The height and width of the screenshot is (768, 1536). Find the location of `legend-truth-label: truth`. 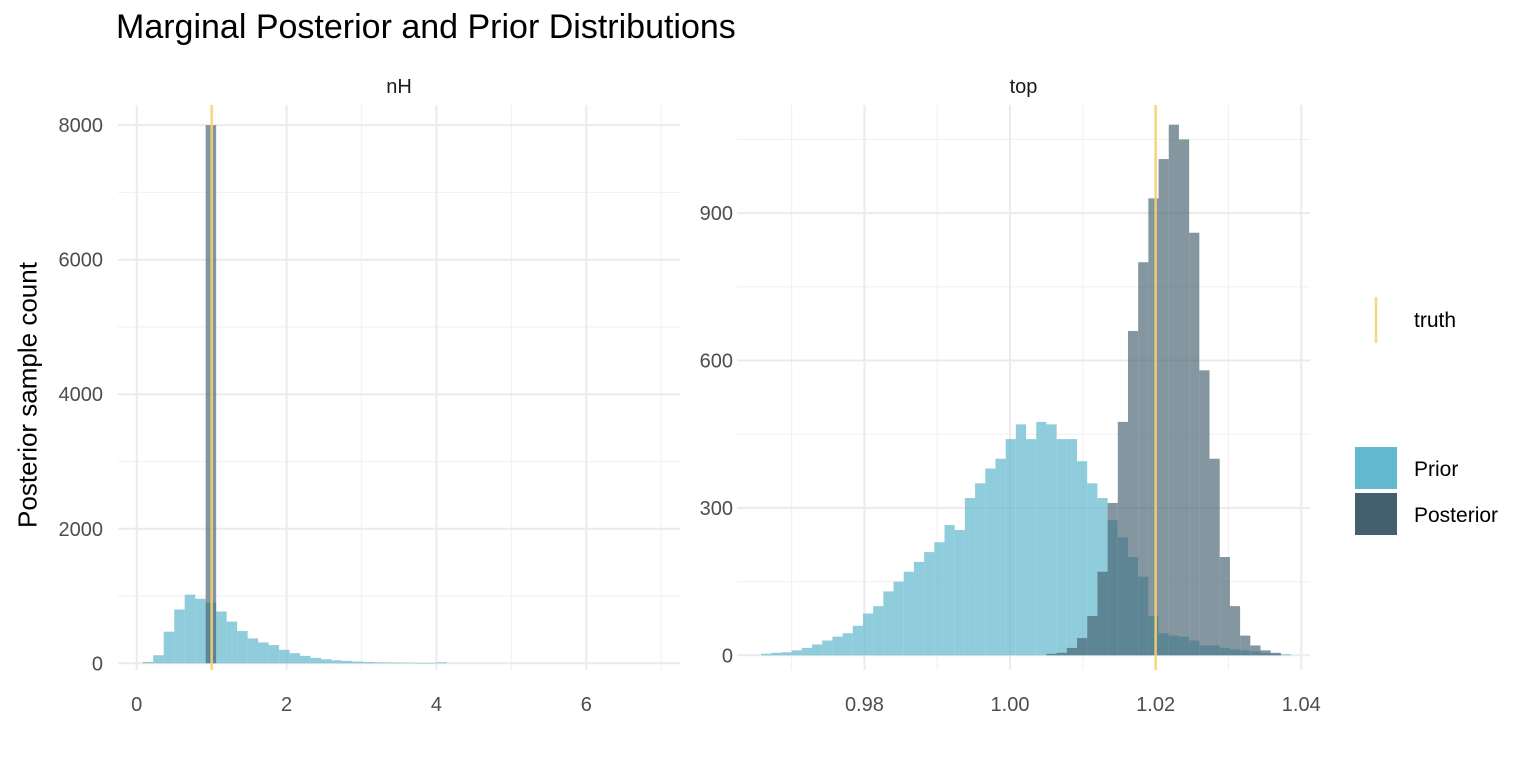

legend-truth-label: truth is located at coordinates (1435, 320).